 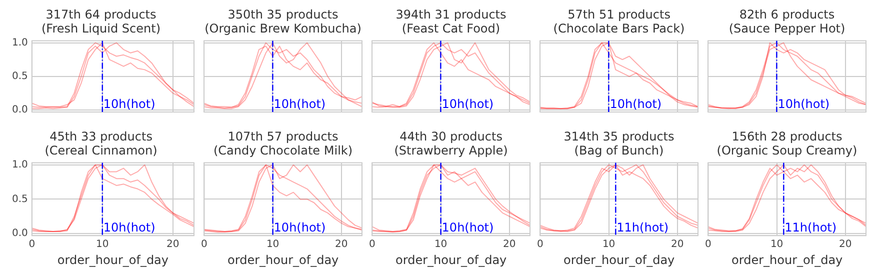 What do you see at coordinates (283, 151) in the screenshot?
I see `chart-subtitle: (Candy Chocolate Milk)` at bounding box center [283, 151].